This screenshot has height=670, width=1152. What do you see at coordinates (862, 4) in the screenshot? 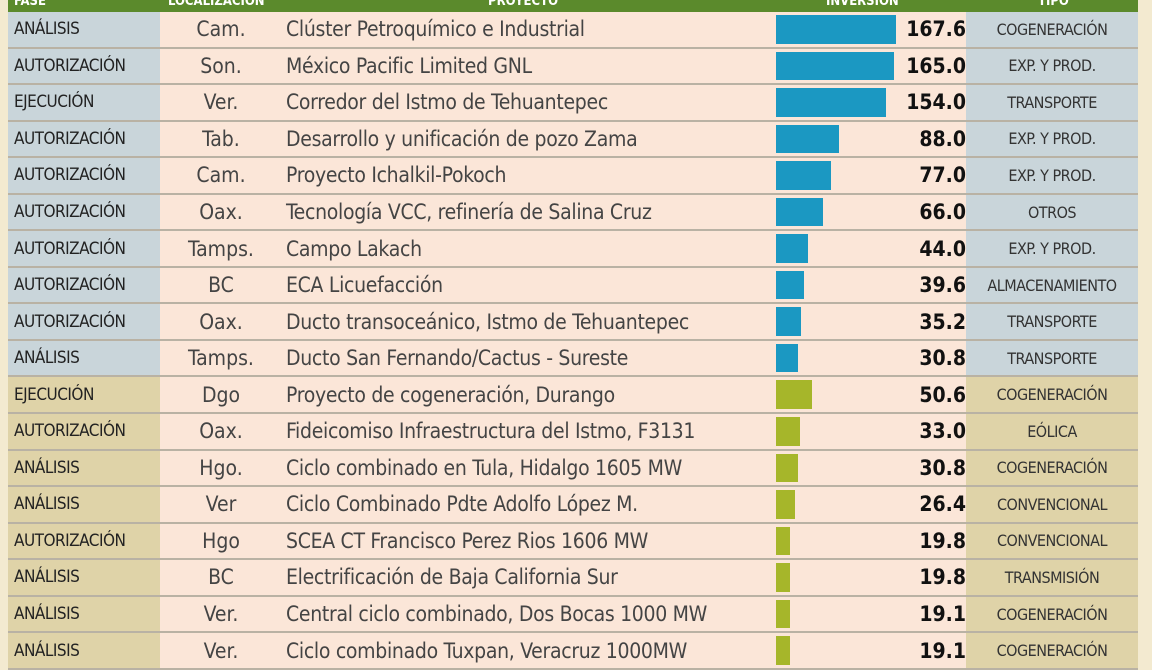
I see `header-inversion: INVERSIÓN` at bounding box center [862, 4].